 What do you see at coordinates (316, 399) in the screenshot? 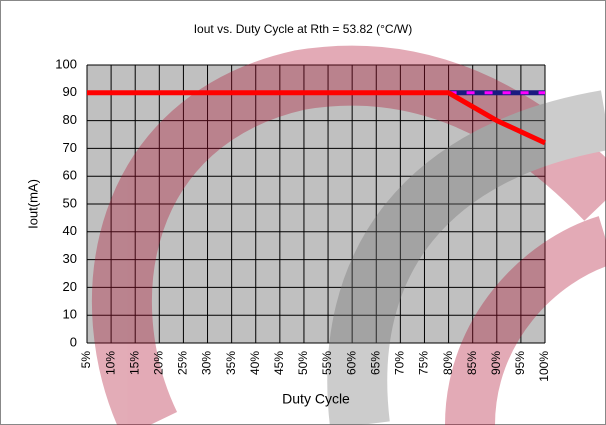
I see `x-axis-title: Duty Cycle` at bounding box center [316, 399].